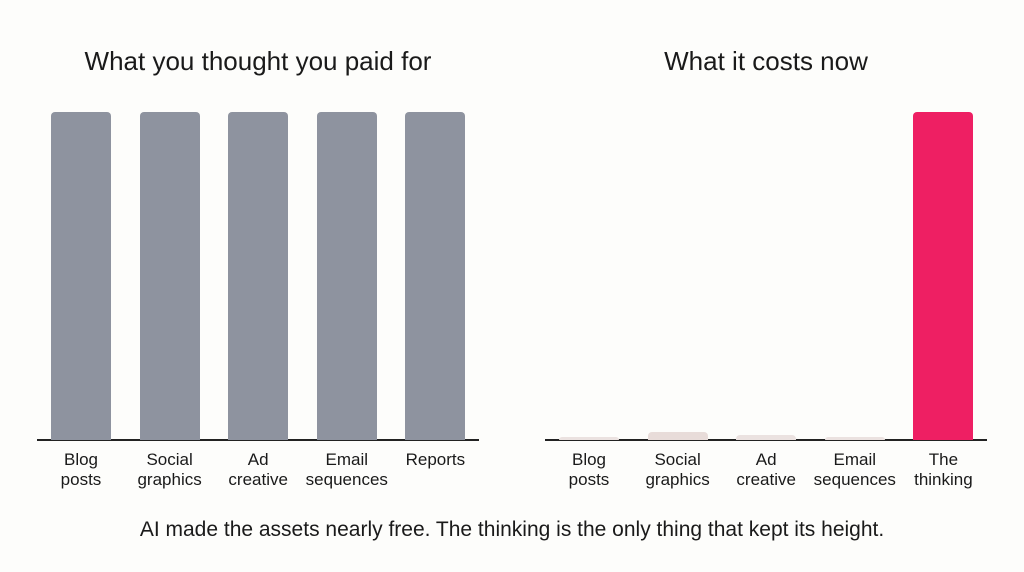 This screenshot has width=1024, height=572. What do you see at coordinates (435, 459) in the screenshot?
I see `x-tick-label: Reports` at bounding box center [435, 459].